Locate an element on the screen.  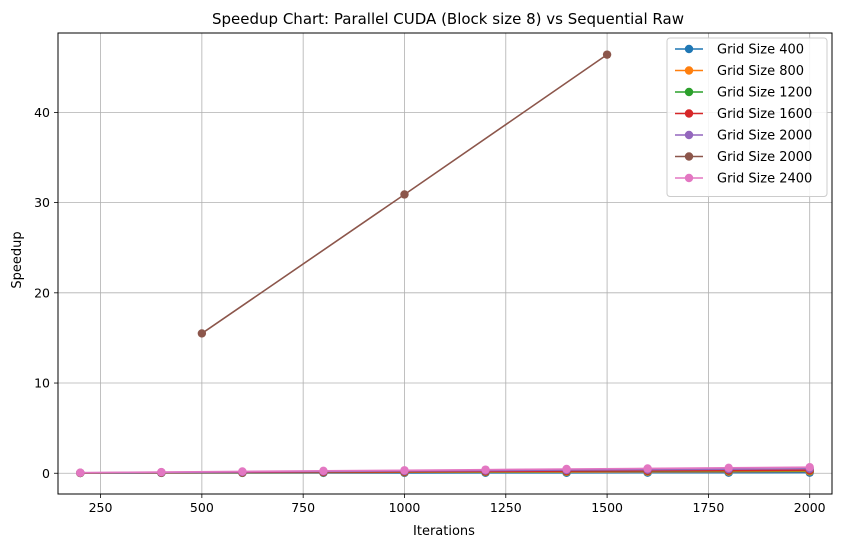
legend-item: Grid Size 2400 is located at coordinates (743, 179).